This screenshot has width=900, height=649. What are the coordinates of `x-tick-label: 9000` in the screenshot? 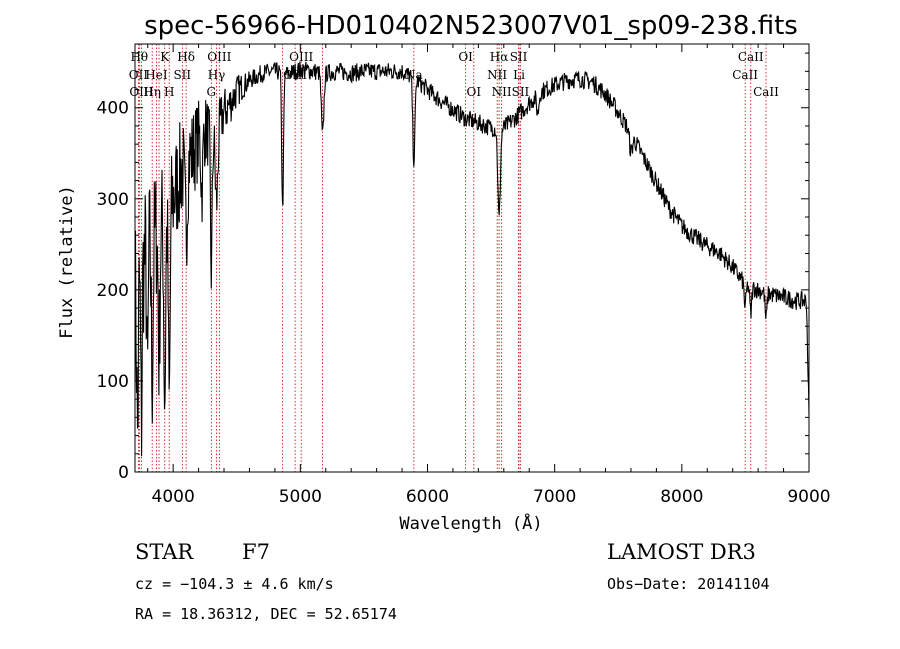 It's located at (808, 497).